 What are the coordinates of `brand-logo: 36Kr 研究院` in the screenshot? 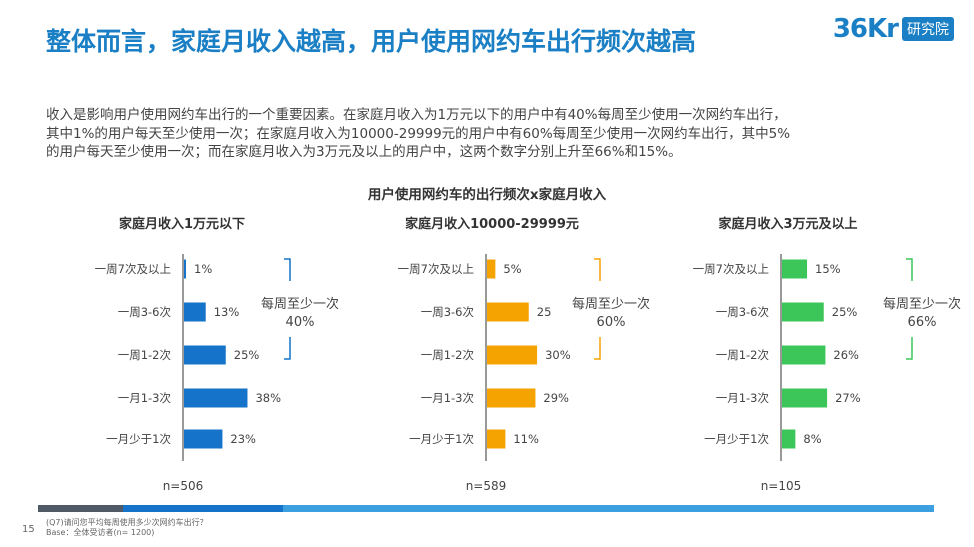 It's located at (893, 29).